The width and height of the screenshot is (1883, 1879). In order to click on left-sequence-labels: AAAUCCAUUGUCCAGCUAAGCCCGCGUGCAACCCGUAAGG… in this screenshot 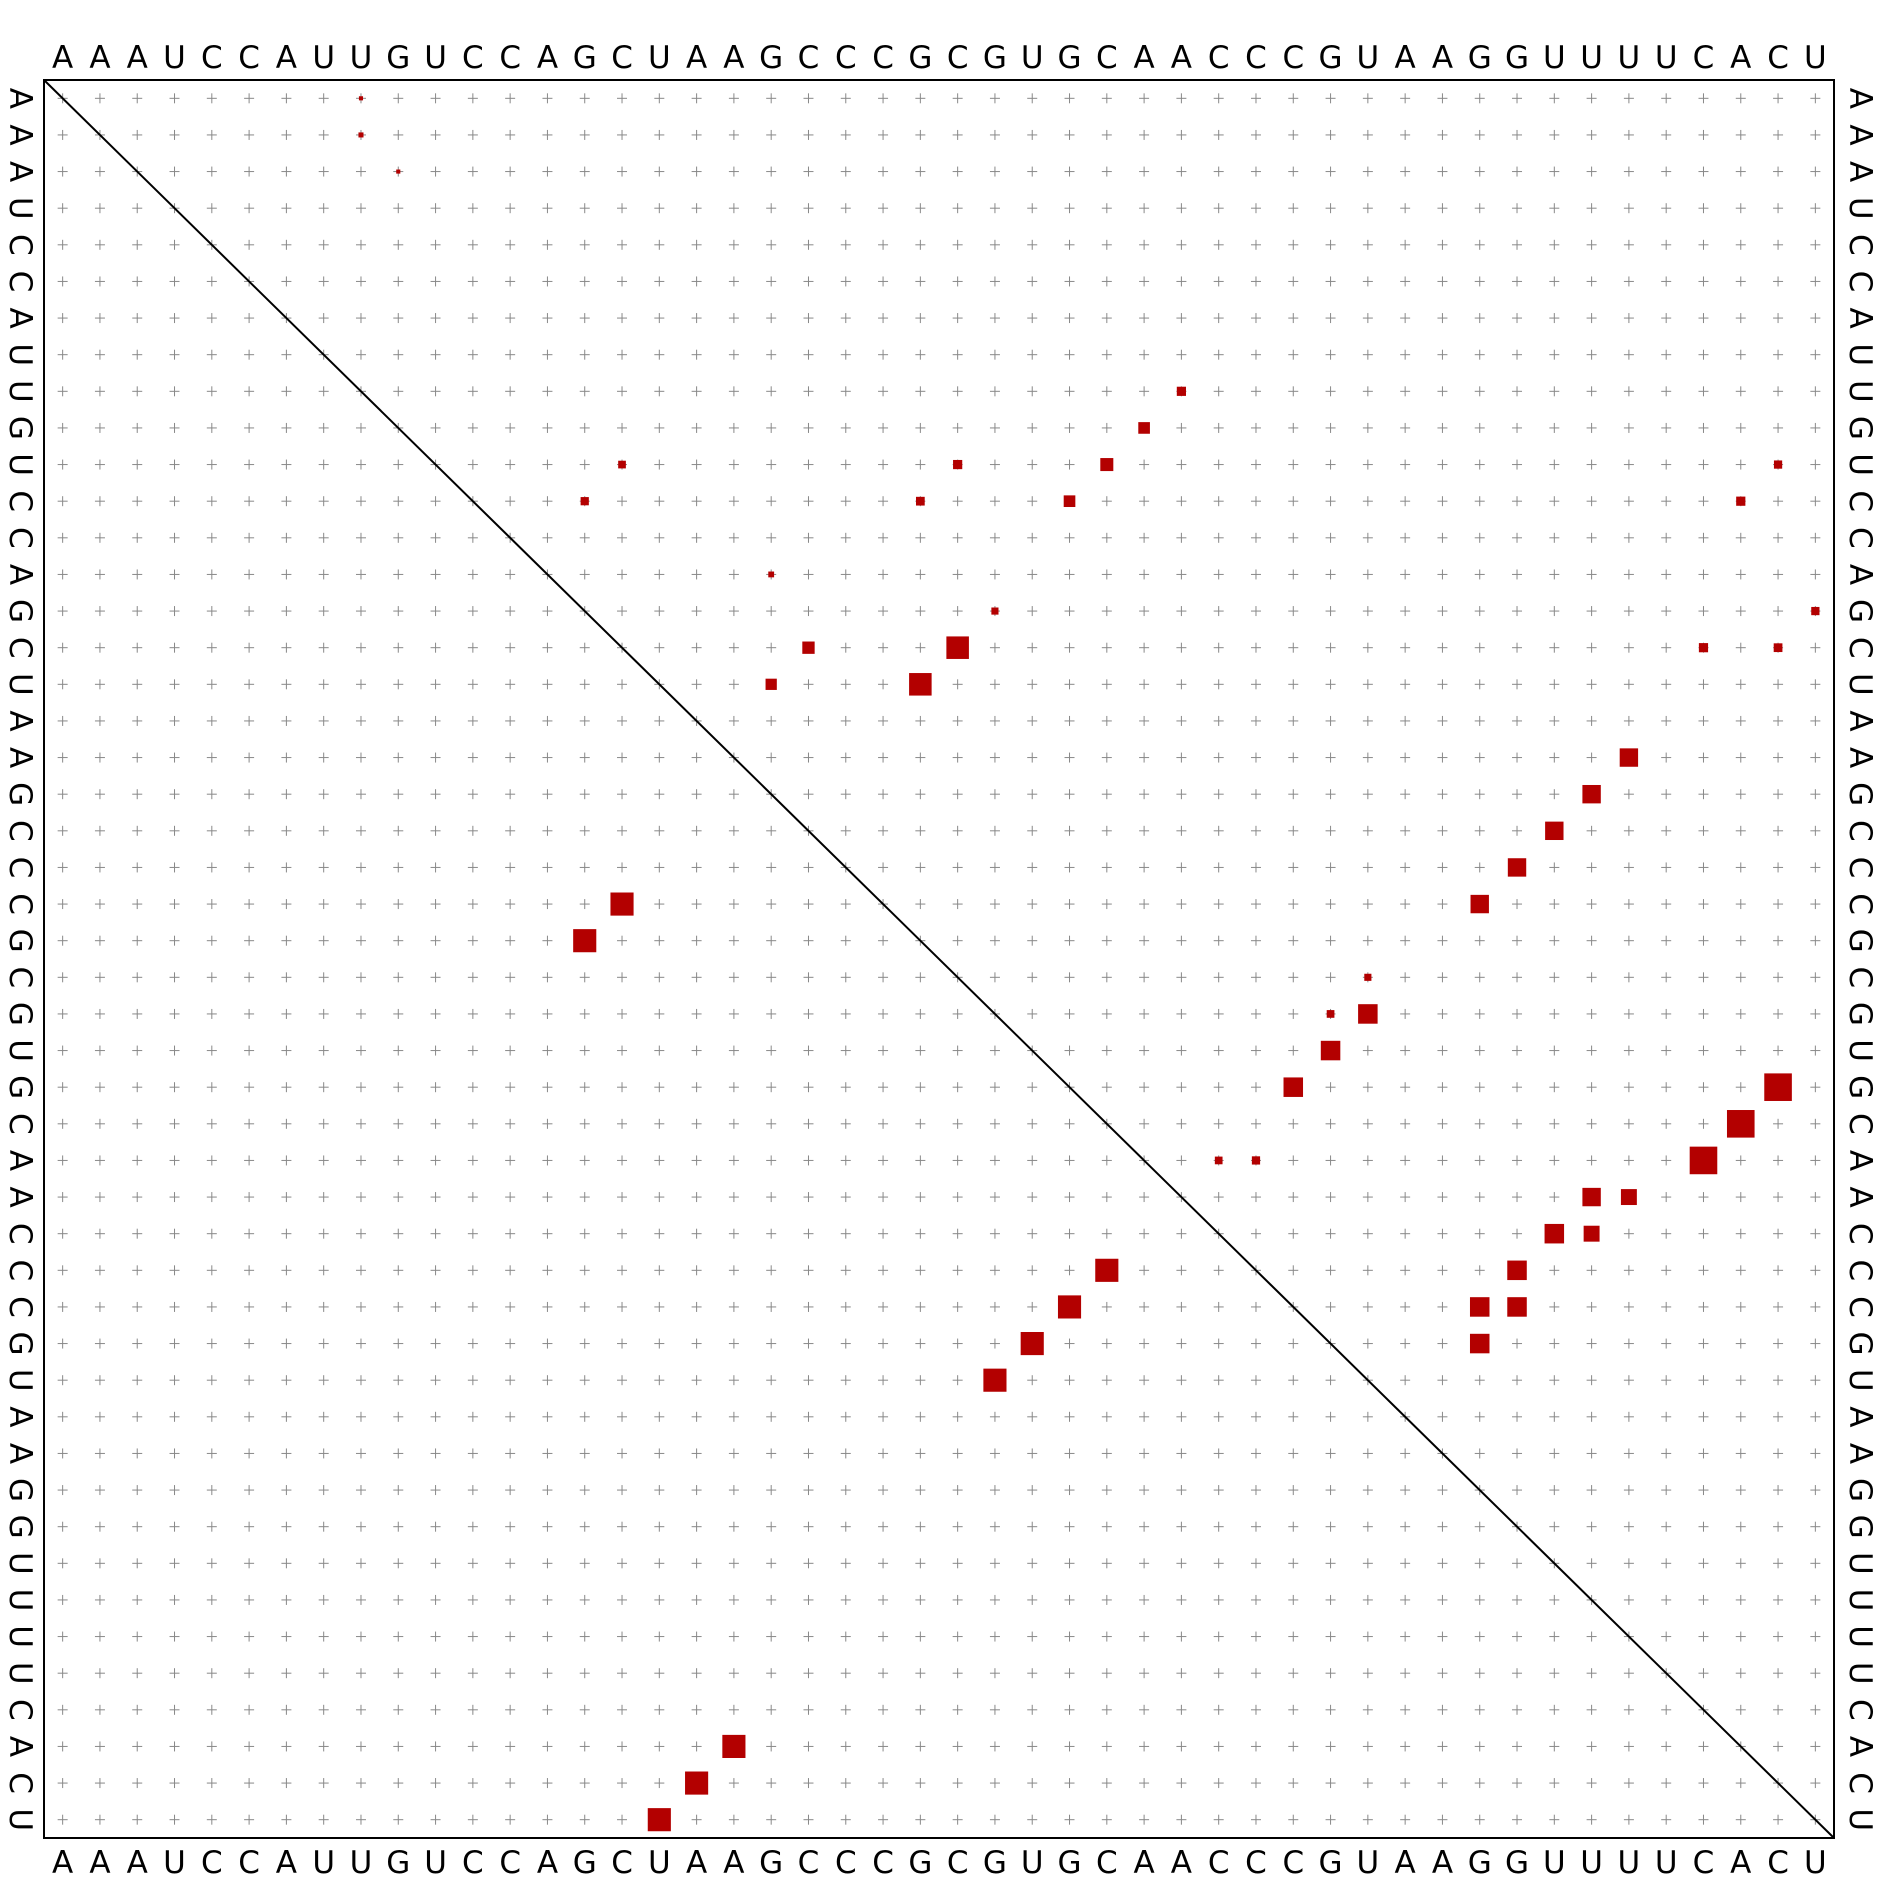, I will do `click(20, 959)`.